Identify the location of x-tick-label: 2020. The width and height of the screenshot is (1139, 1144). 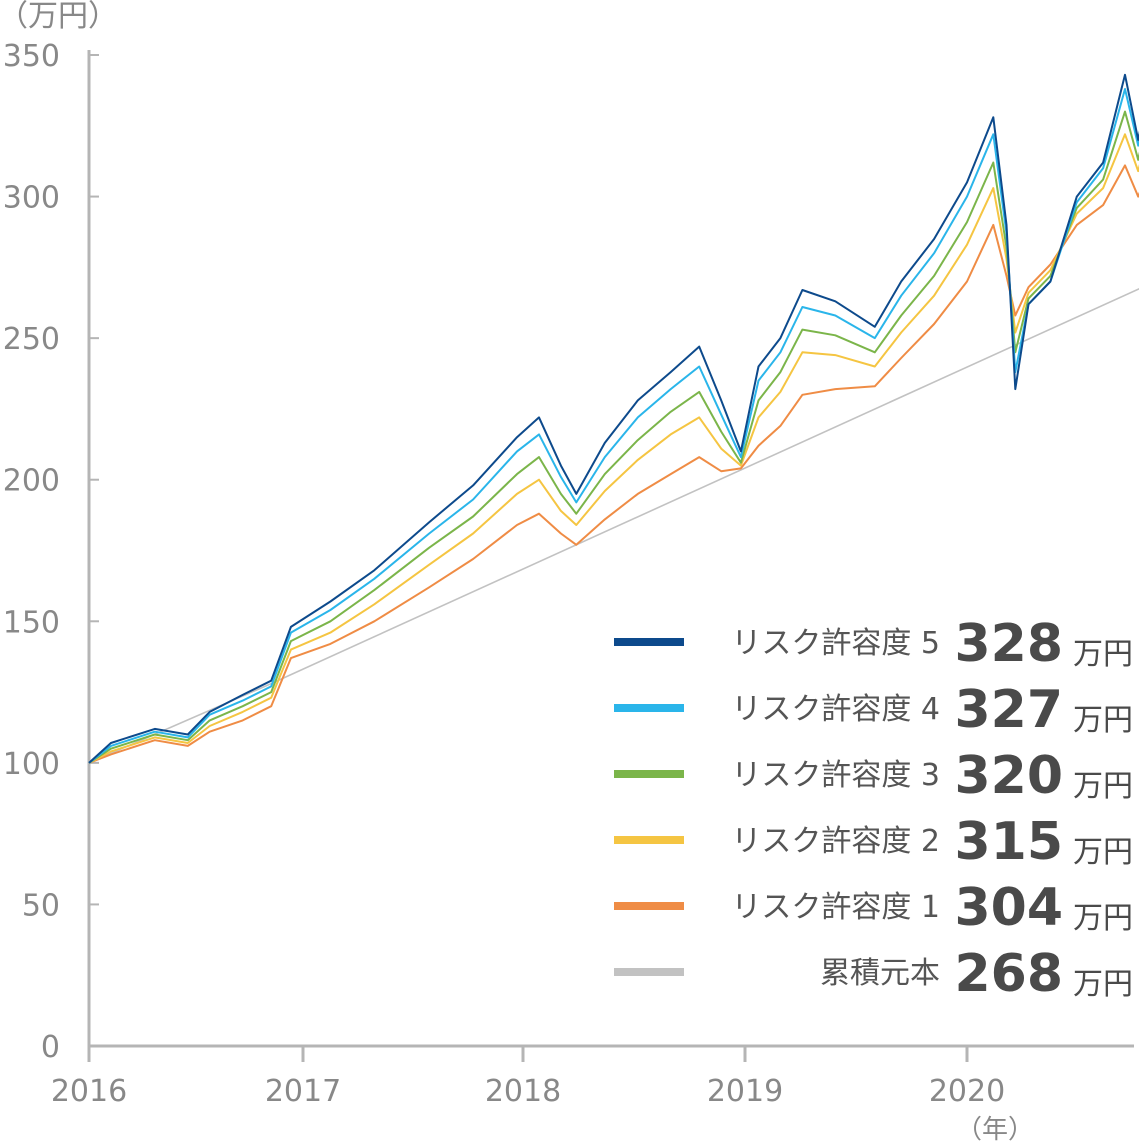
(967, 1091).